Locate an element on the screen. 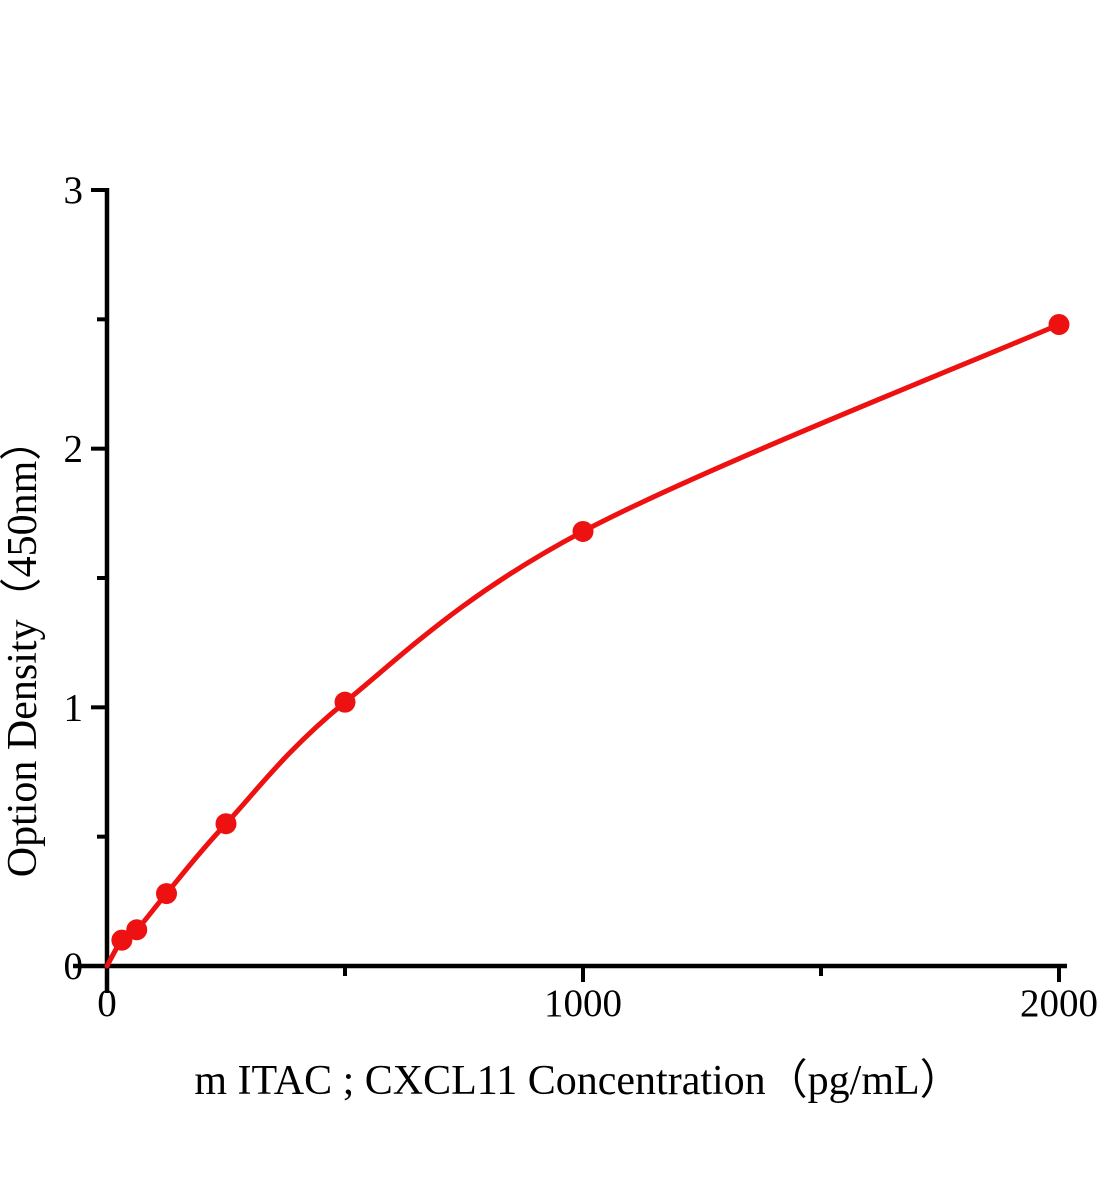 The image size is (1104, 1200). x-axis-title: m ITAC ; CXCL11 Concentration（pg/mL） is located at coordinates (577, 1081).